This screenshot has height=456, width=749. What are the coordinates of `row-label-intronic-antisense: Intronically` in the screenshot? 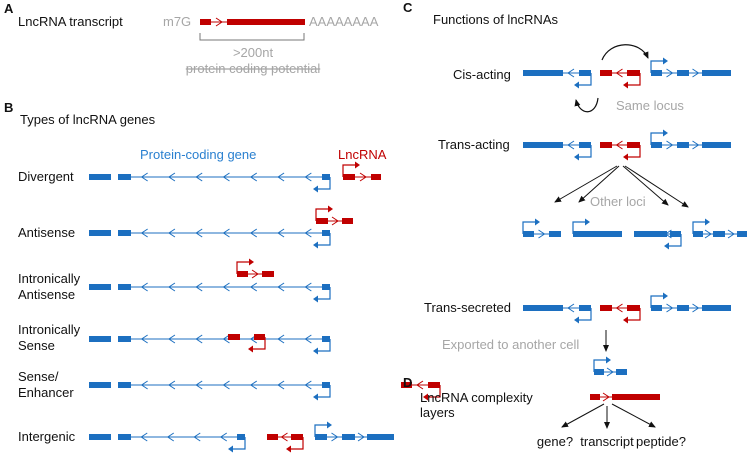 It's located at (49, 278).